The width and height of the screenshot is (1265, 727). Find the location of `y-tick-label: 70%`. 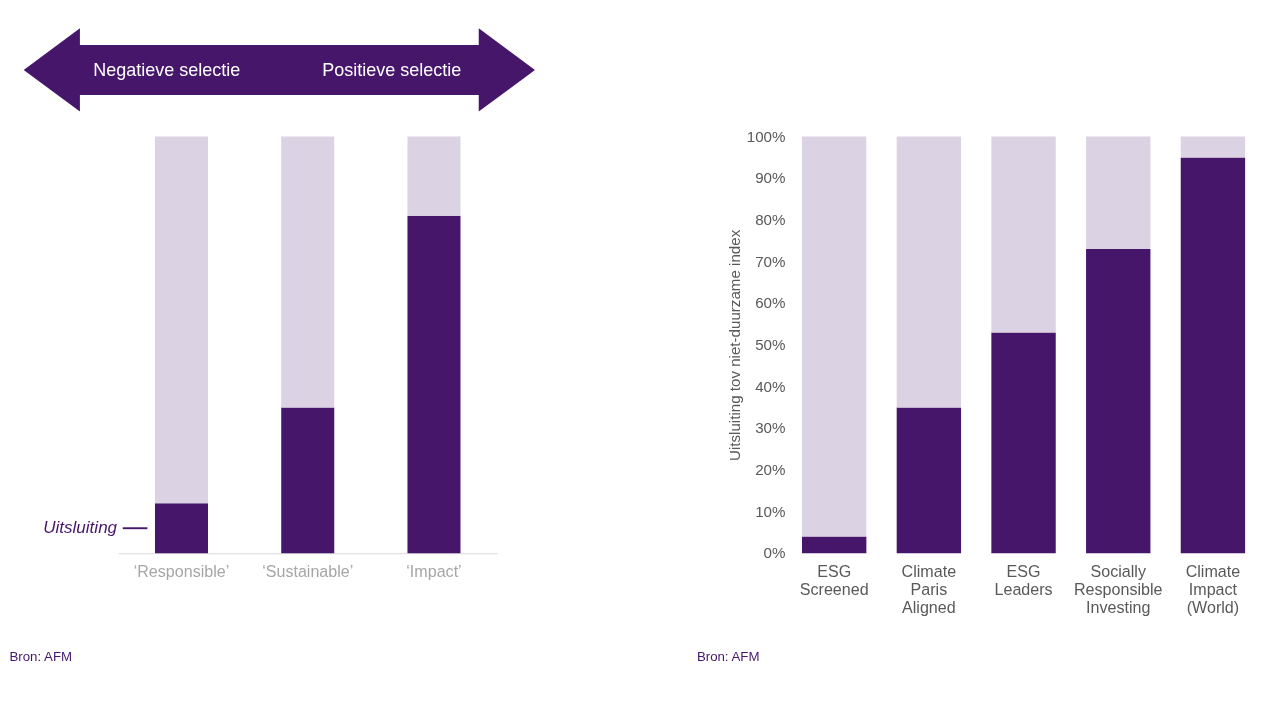

y-tick-label: 70% is located at coordinates (770, 261).